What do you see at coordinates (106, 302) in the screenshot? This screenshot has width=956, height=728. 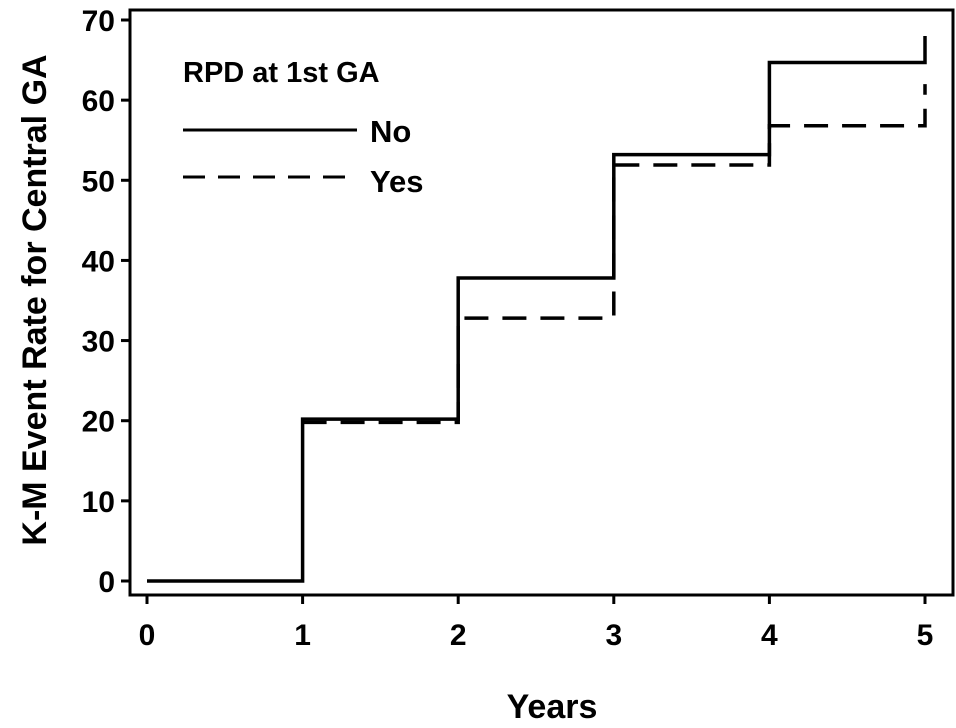 I see `y-axis: 0 10 20 30 40 50 60 70` at bounding box center [106, 302].